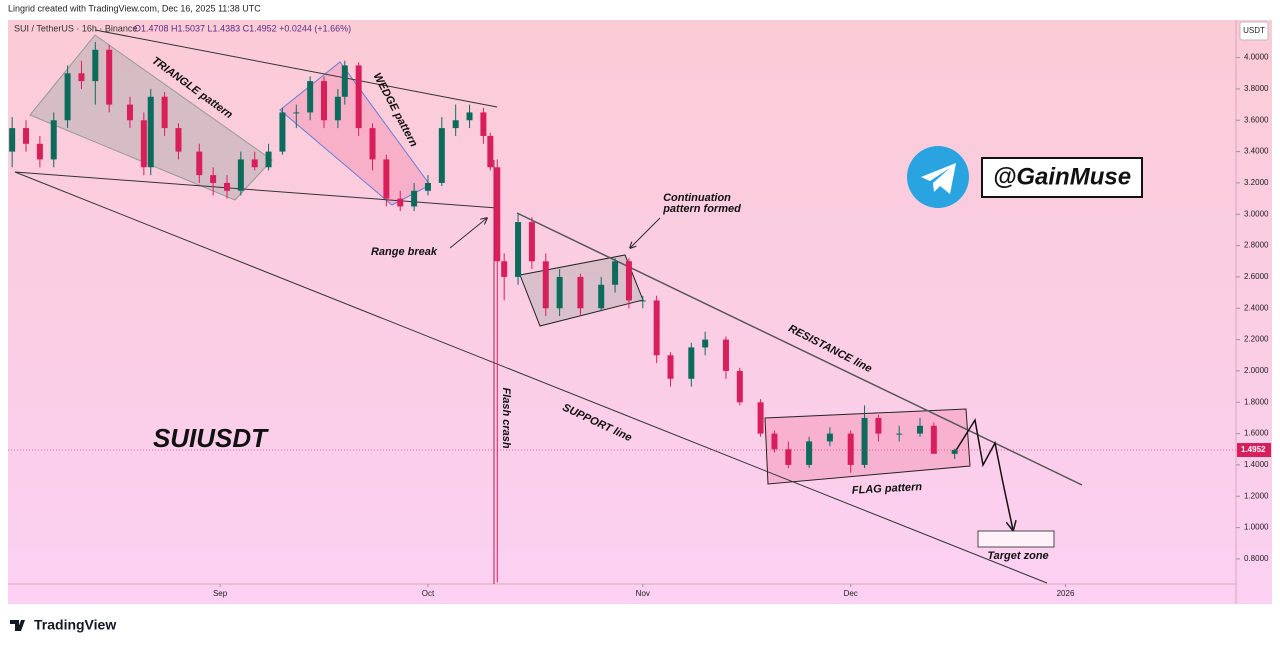  Describe the element at coordinates (1066, 593) in the screenshot. I see `x-tick-label: 2026` at that location.